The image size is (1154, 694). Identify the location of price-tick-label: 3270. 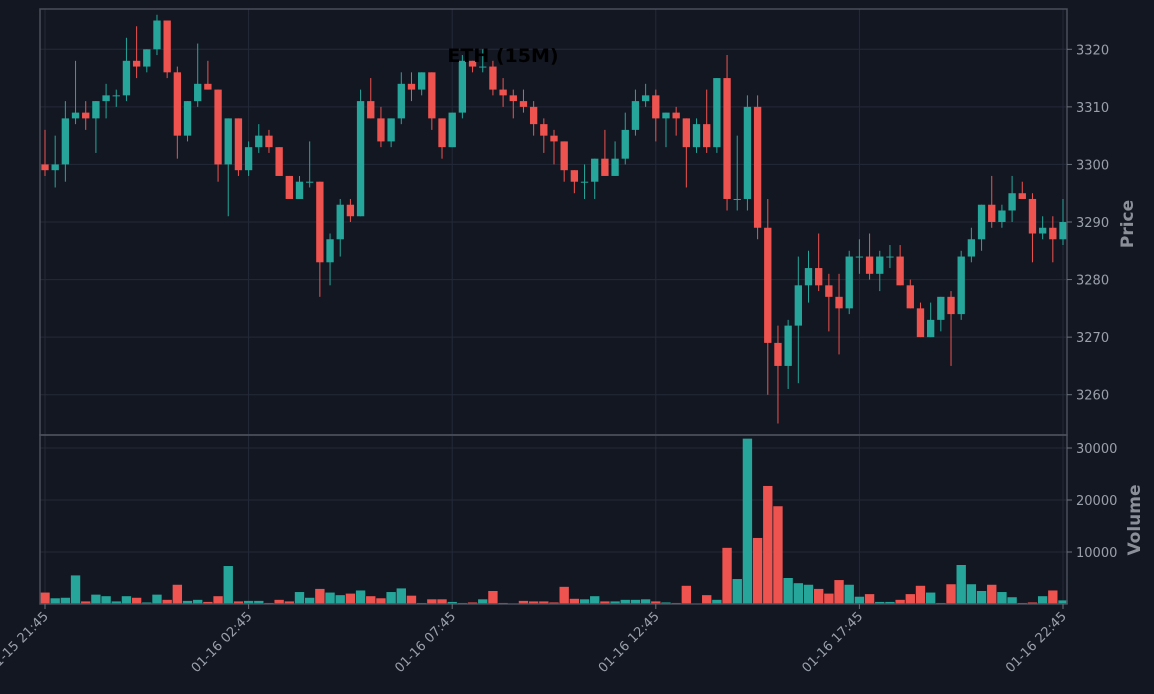
(1092, 338).